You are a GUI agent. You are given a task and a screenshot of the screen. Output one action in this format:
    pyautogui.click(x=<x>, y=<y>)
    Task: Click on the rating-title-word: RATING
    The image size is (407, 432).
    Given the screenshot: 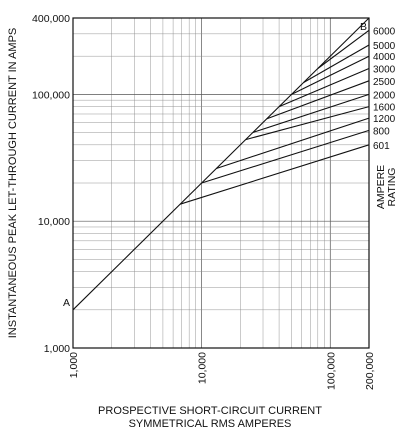 What is the action you would take?
    pyautogui.click(x=392, y=187)
    